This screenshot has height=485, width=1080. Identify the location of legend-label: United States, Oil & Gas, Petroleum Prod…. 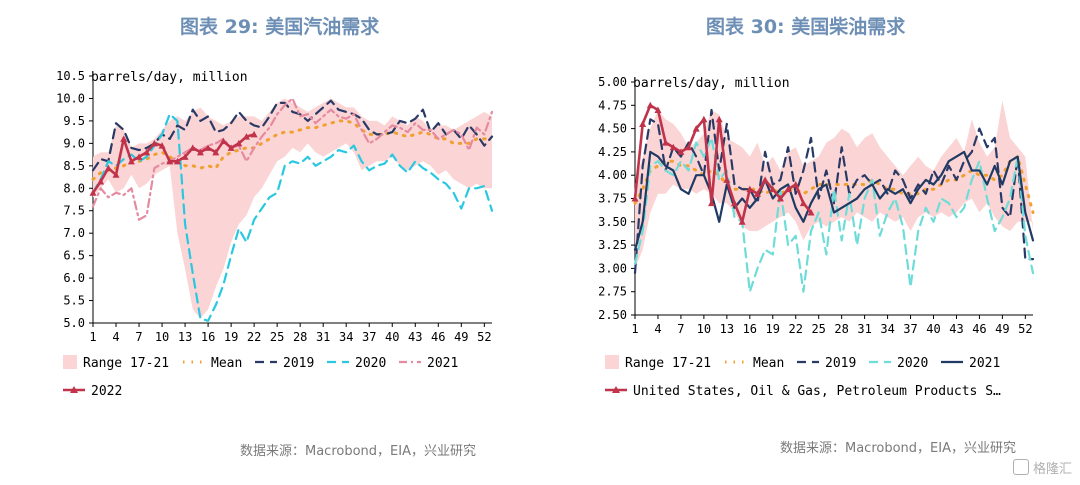
(817, 391).